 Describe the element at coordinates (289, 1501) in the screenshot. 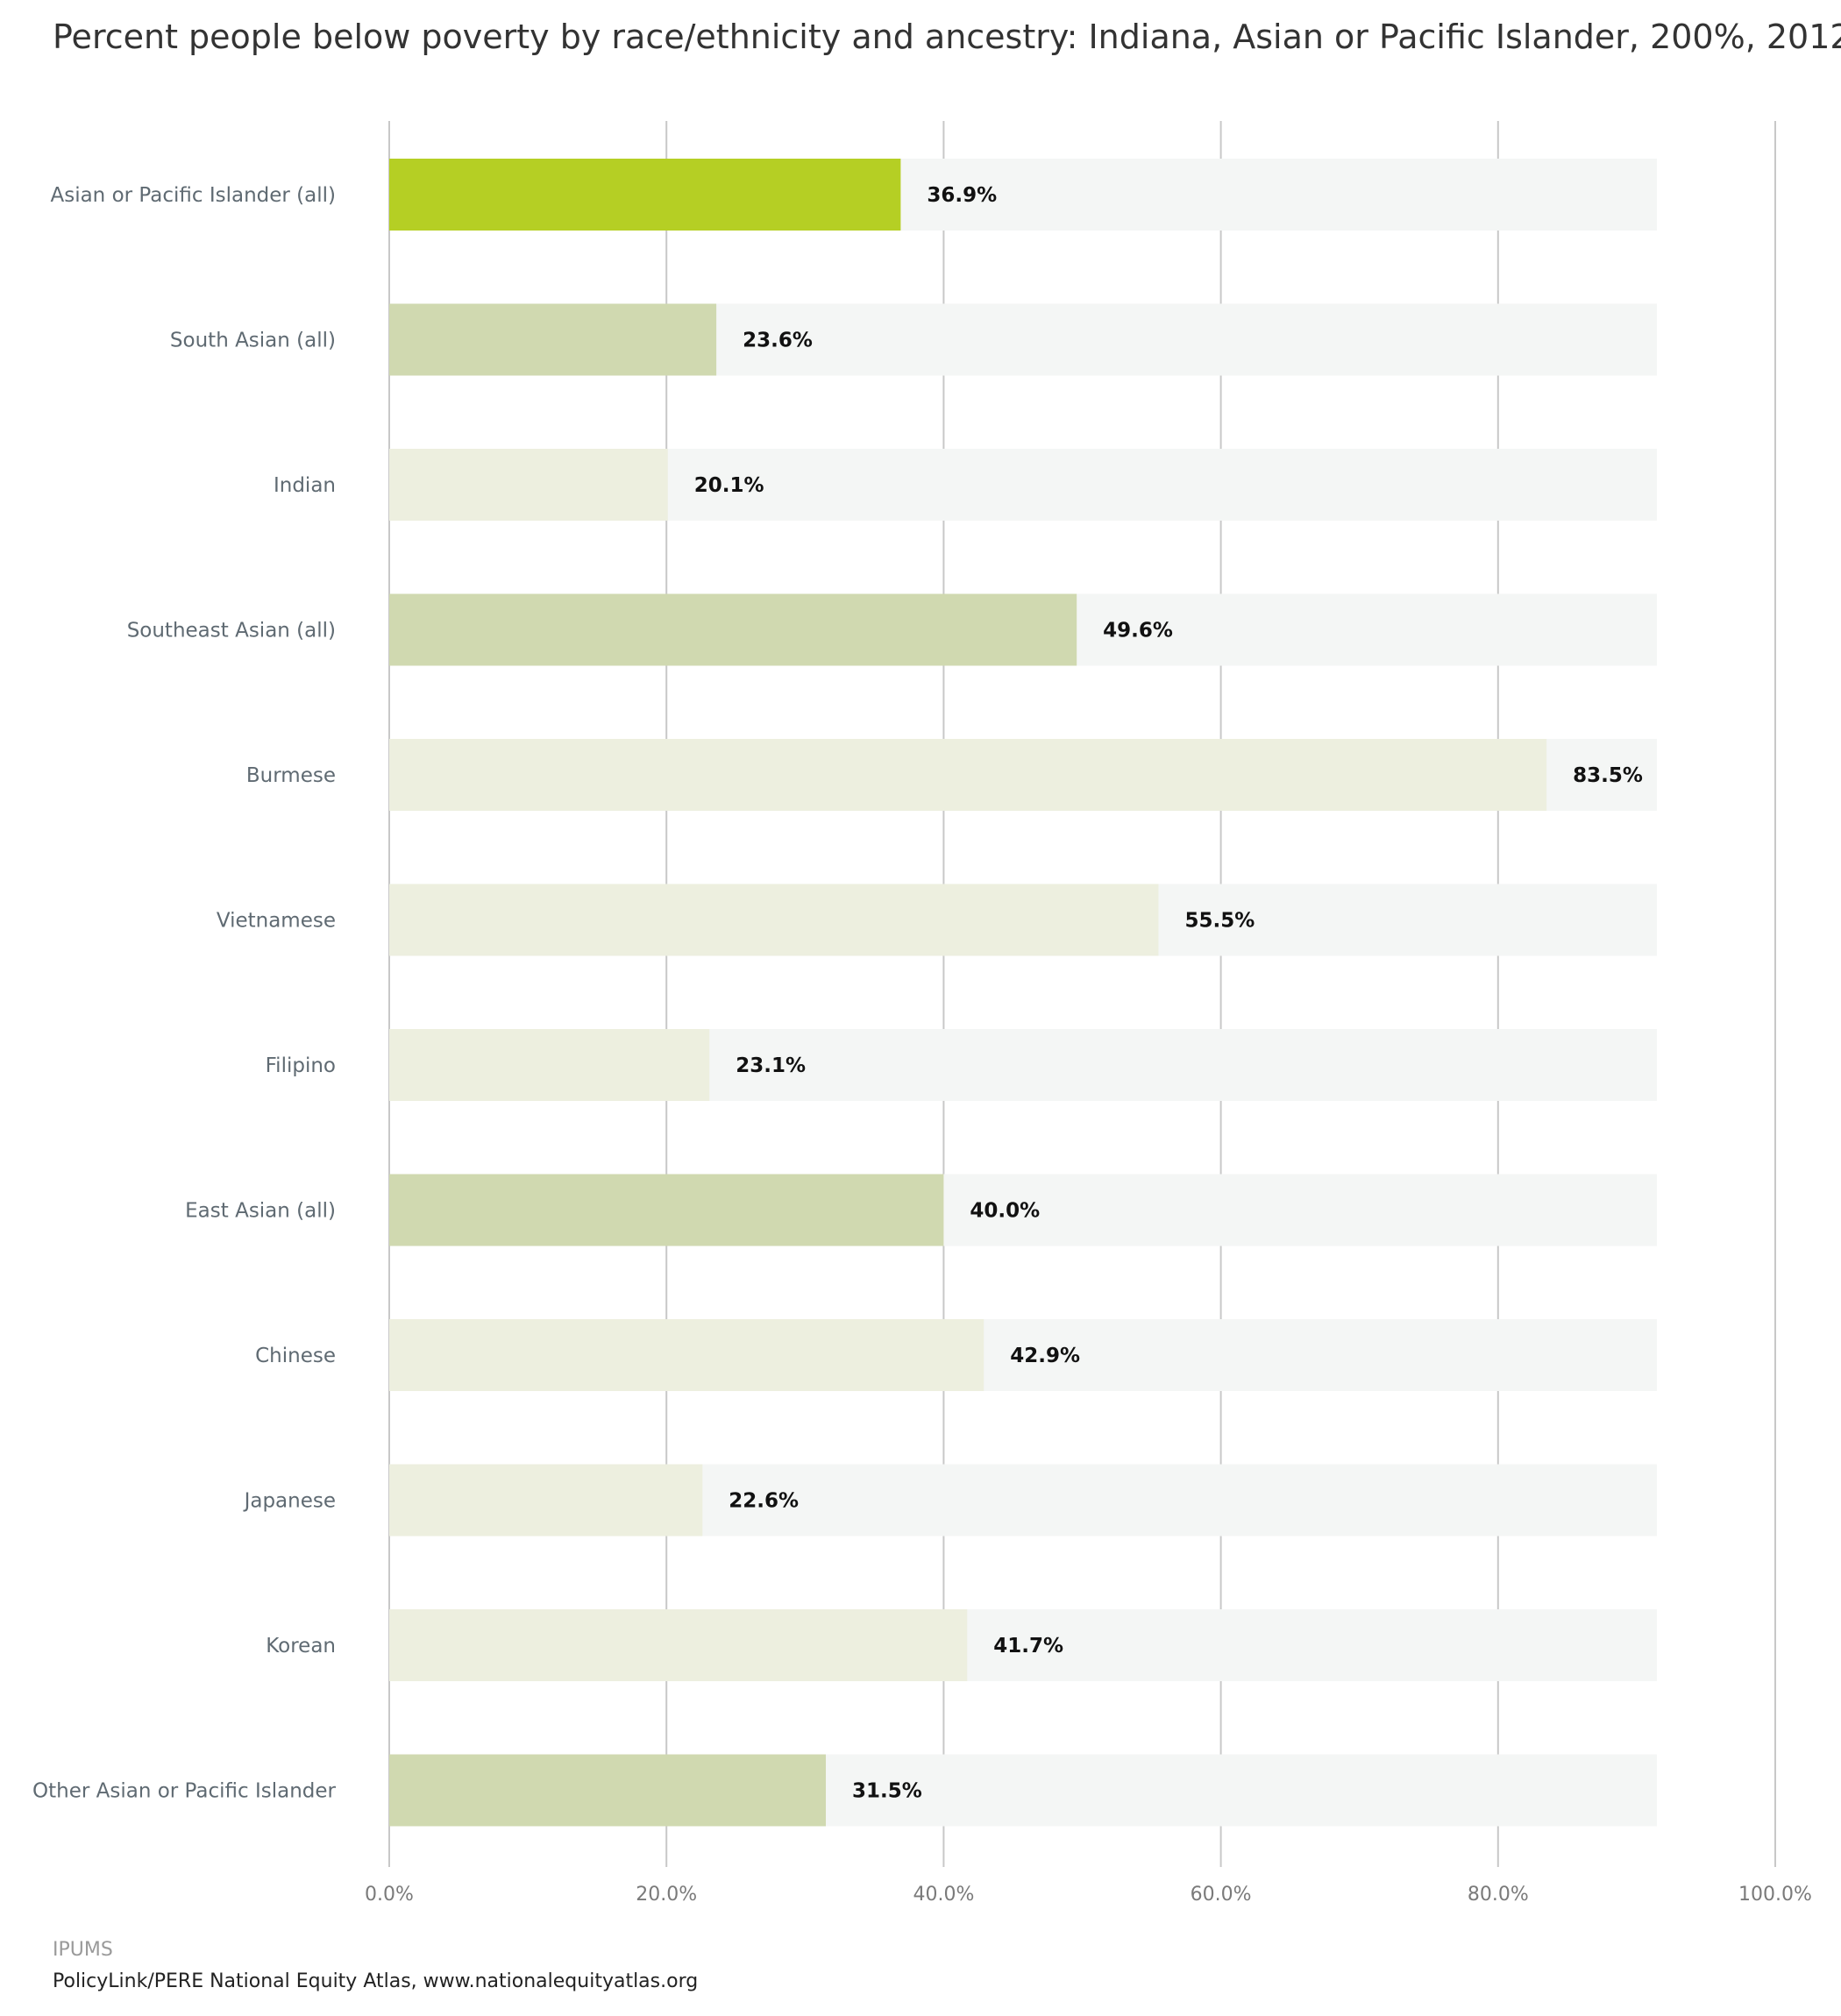

I see `category-label: Japanese` at that location.